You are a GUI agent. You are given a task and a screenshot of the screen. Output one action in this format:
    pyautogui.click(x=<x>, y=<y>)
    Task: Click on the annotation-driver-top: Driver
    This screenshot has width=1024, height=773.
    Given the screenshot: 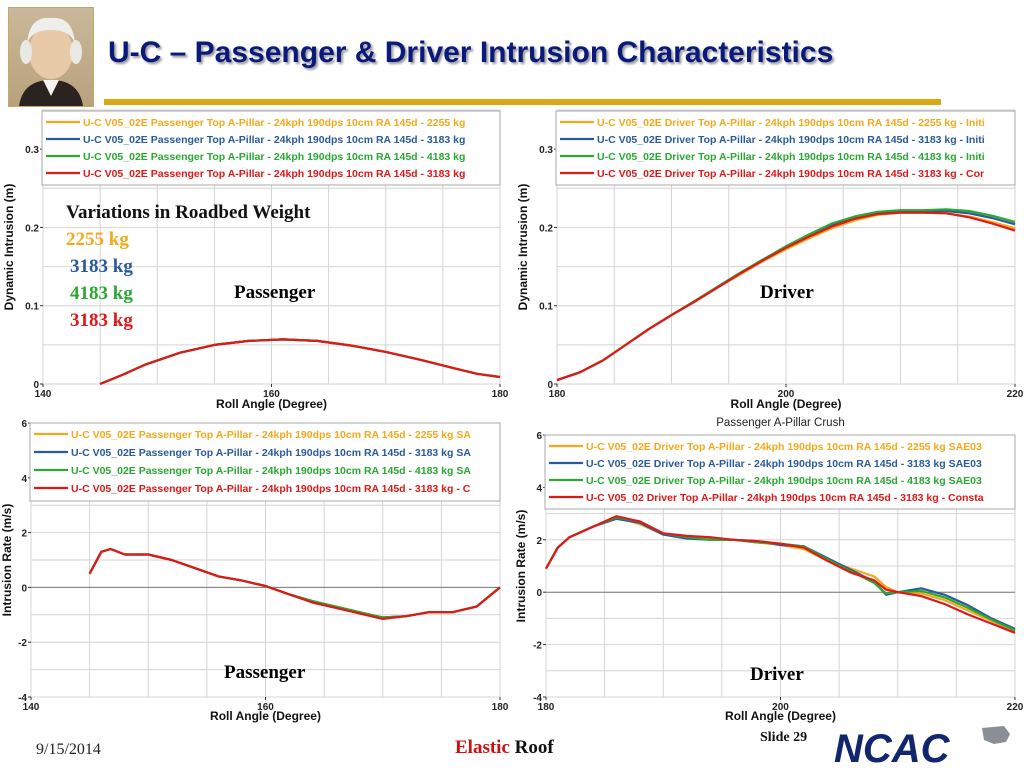 What is the action you would take?
    pyautogui.click(x=787, y=292)
    